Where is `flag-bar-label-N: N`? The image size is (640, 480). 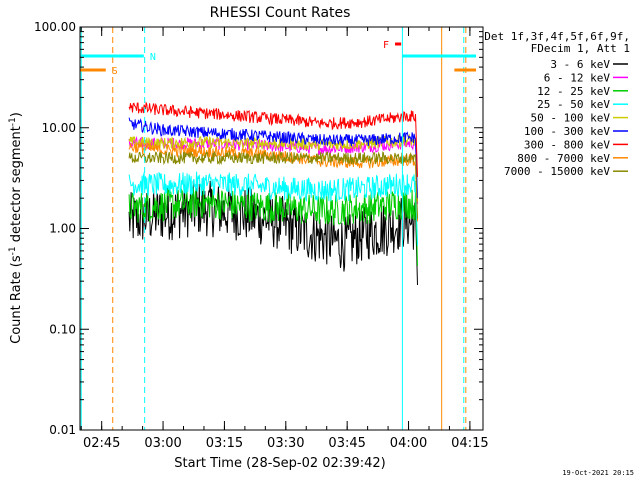
flag-bar-label-N: N is located at coordinates (153, 57).